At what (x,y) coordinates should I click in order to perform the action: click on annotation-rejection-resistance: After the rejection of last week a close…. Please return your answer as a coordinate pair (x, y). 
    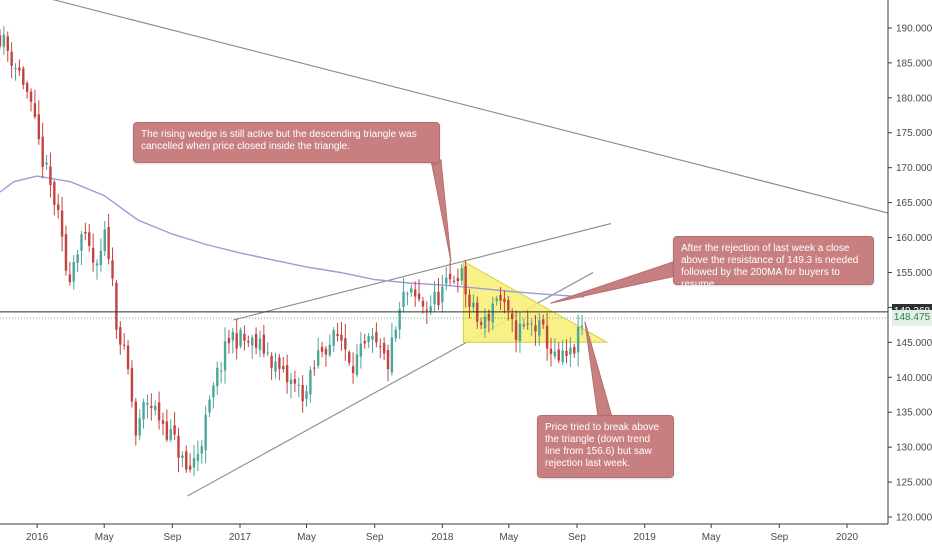
    Looking at the image, I should click on (773, 263).